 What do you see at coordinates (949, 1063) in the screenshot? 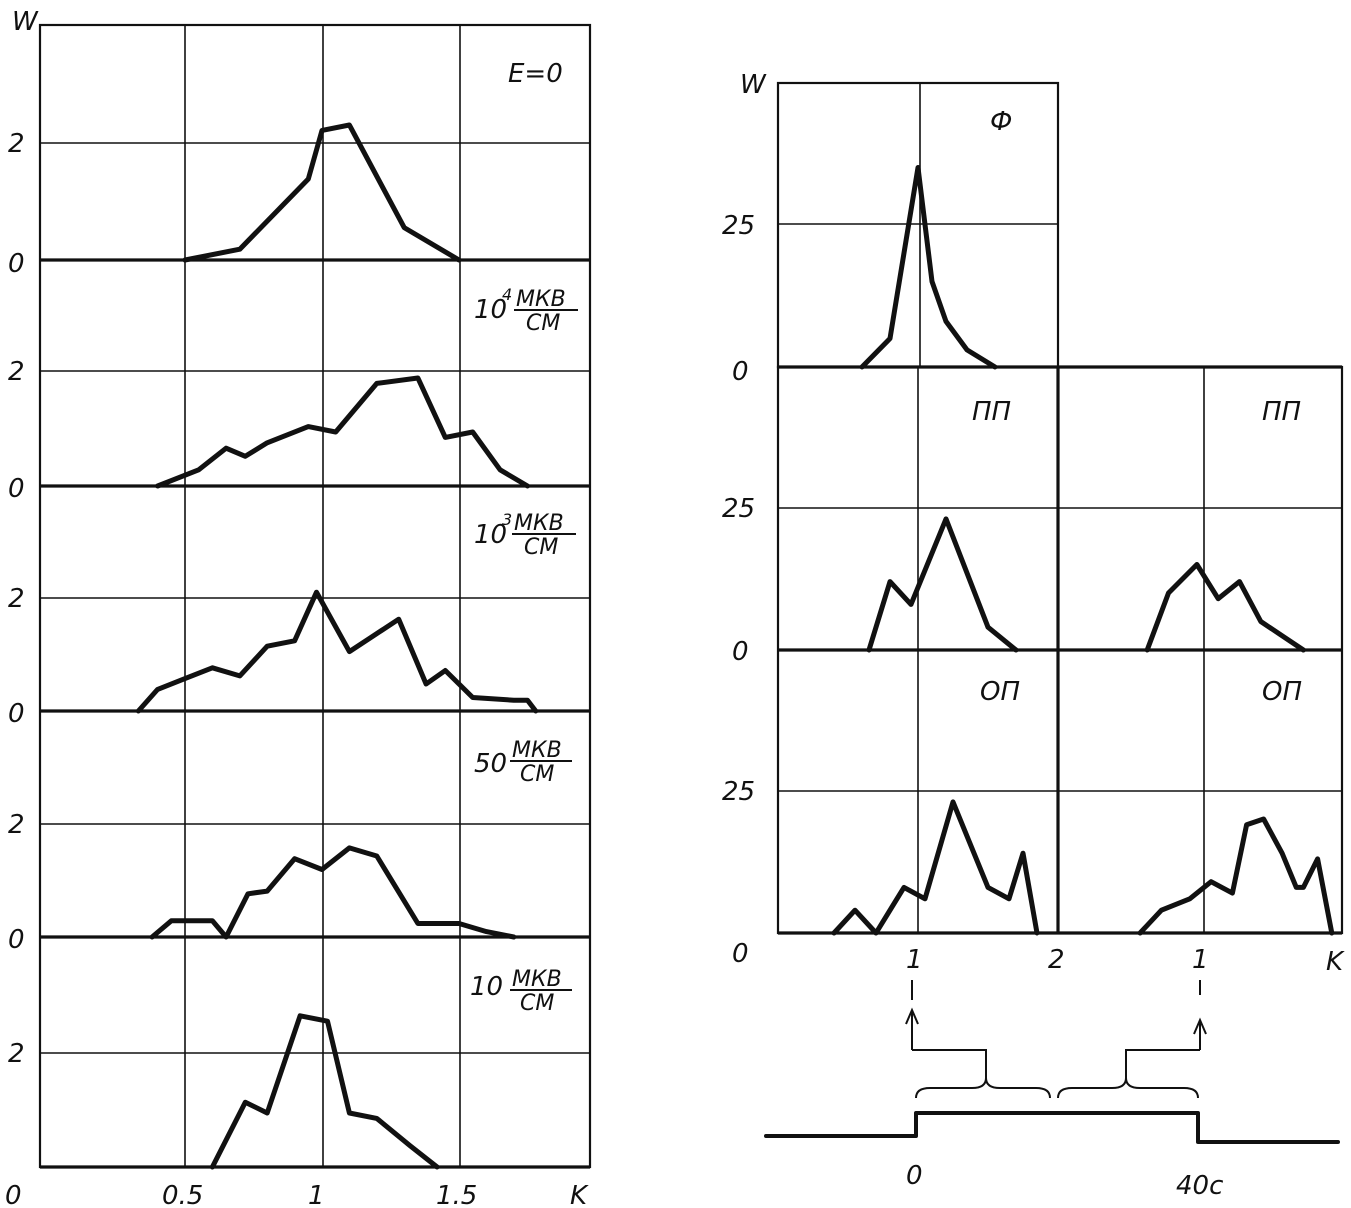
I see `connector-left` at bounding box center [949, 1063].